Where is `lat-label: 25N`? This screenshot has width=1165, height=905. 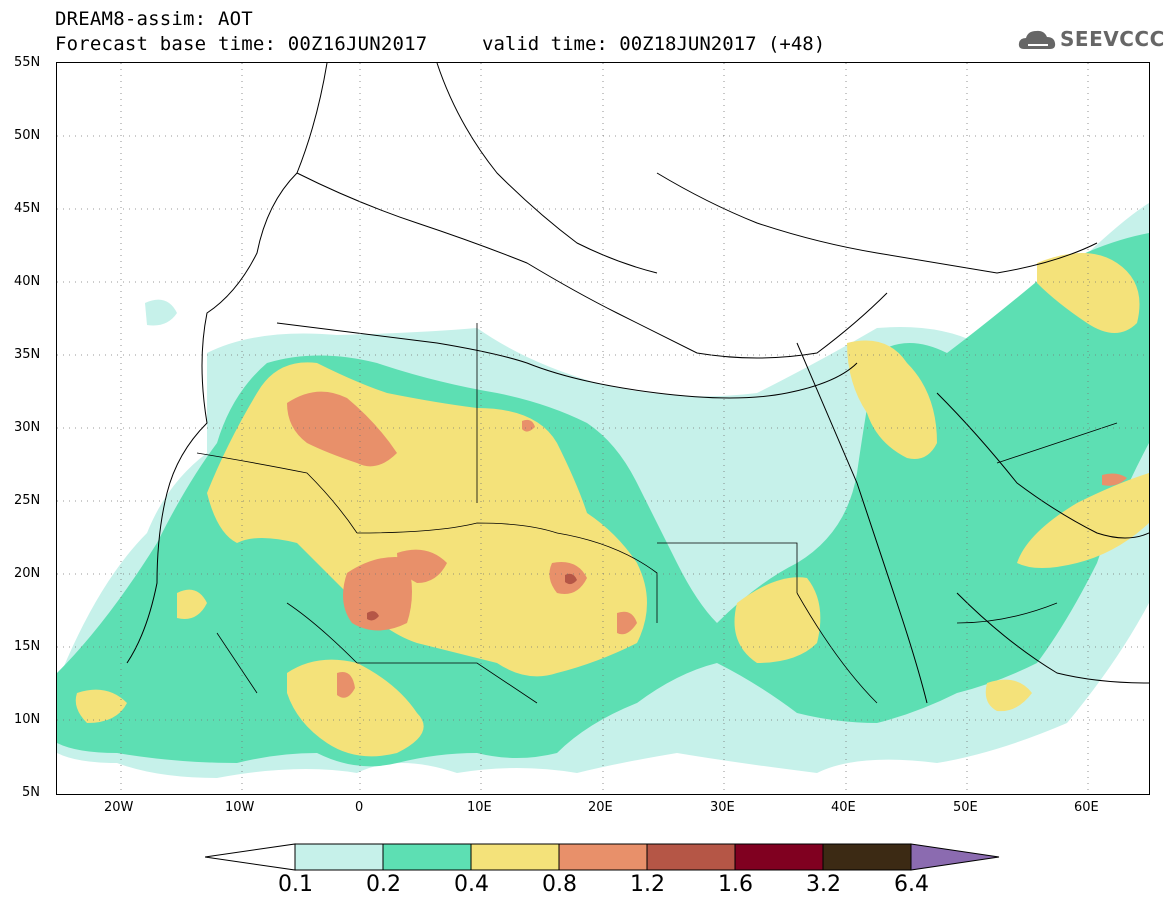 lat-label: 25N is located at coordinates (27, 500).